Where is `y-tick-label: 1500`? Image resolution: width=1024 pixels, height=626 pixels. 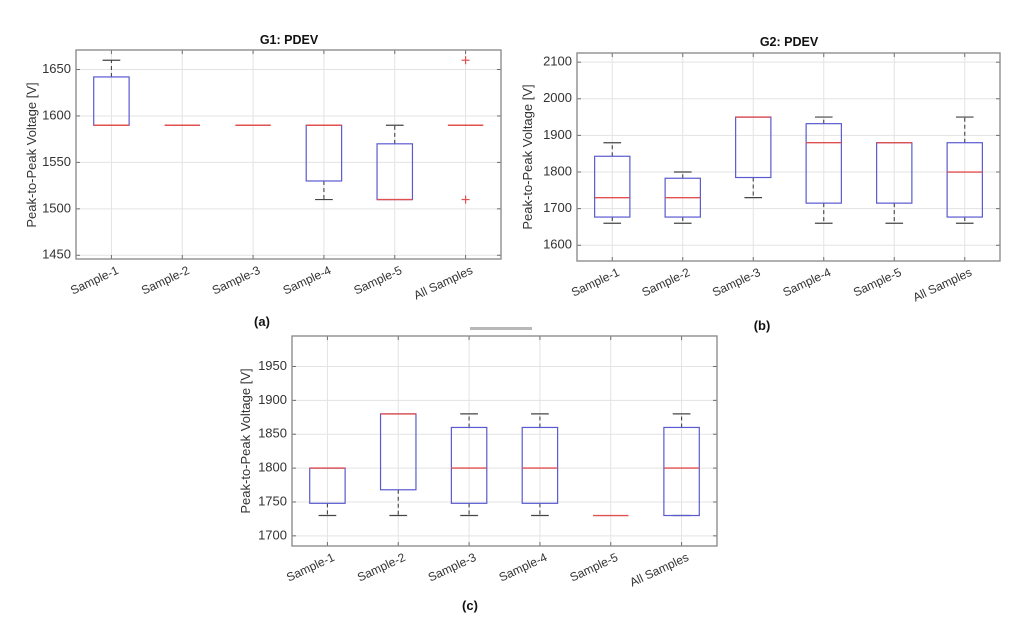
y-tick-label: 1500 is located at coordinates (56, 207).